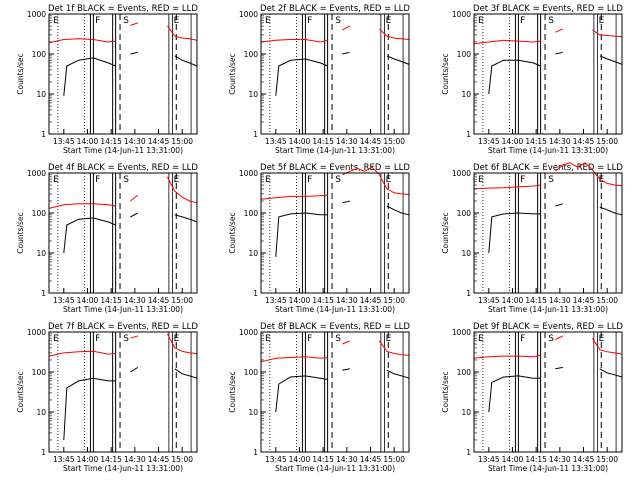  I want to click on panel-title: Det 2f BLACK = Events, RED = LLD, so click(335, 9).